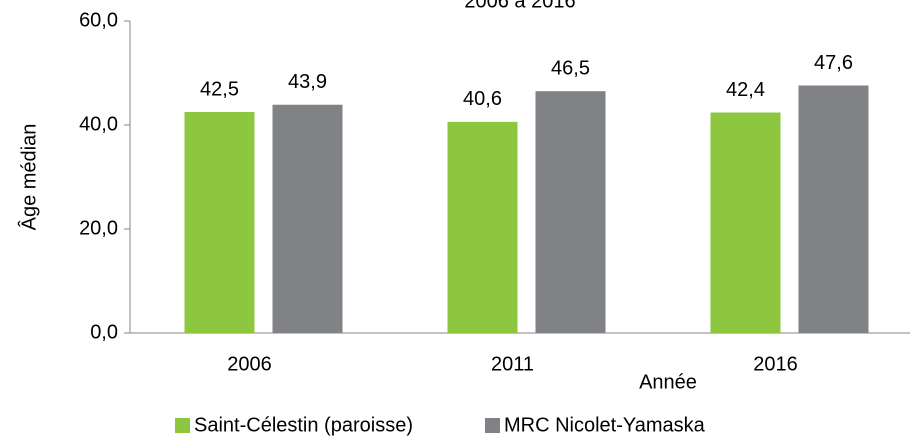 The width and height of the screenshot is (919, 439). What do you see at coordinates (745, 90) in the screenshot?
I see `value-label: 42,4` at bounding box center [745, 90].